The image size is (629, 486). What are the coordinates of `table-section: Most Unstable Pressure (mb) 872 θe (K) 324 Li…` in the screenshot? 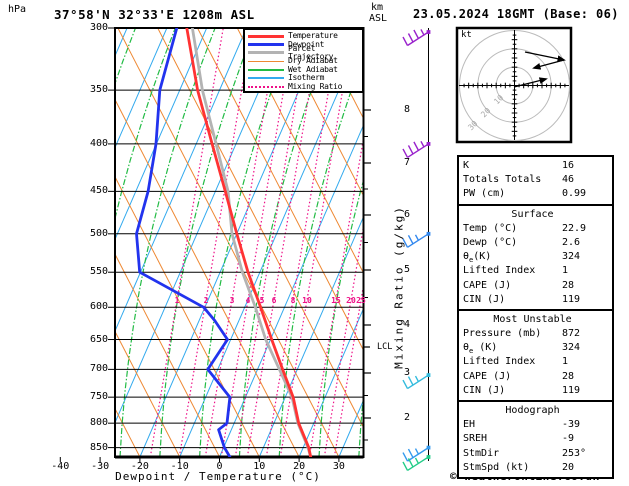 It's located at (535, 355).